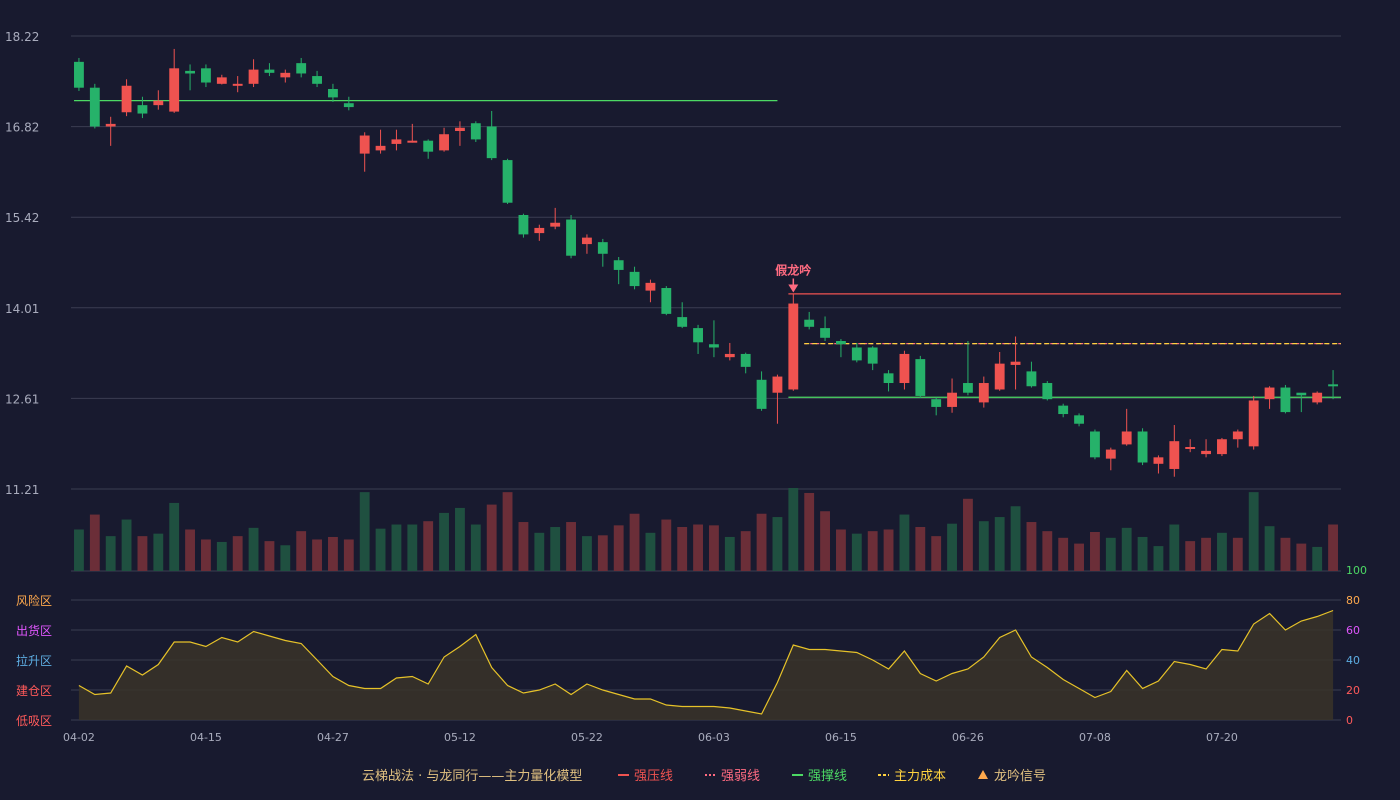 The width and height of the screenshot is (1400, 800). Describe the element at coordinates (968, 737) in the screenshot. I see `date-tick-label: 06-26` at that location.